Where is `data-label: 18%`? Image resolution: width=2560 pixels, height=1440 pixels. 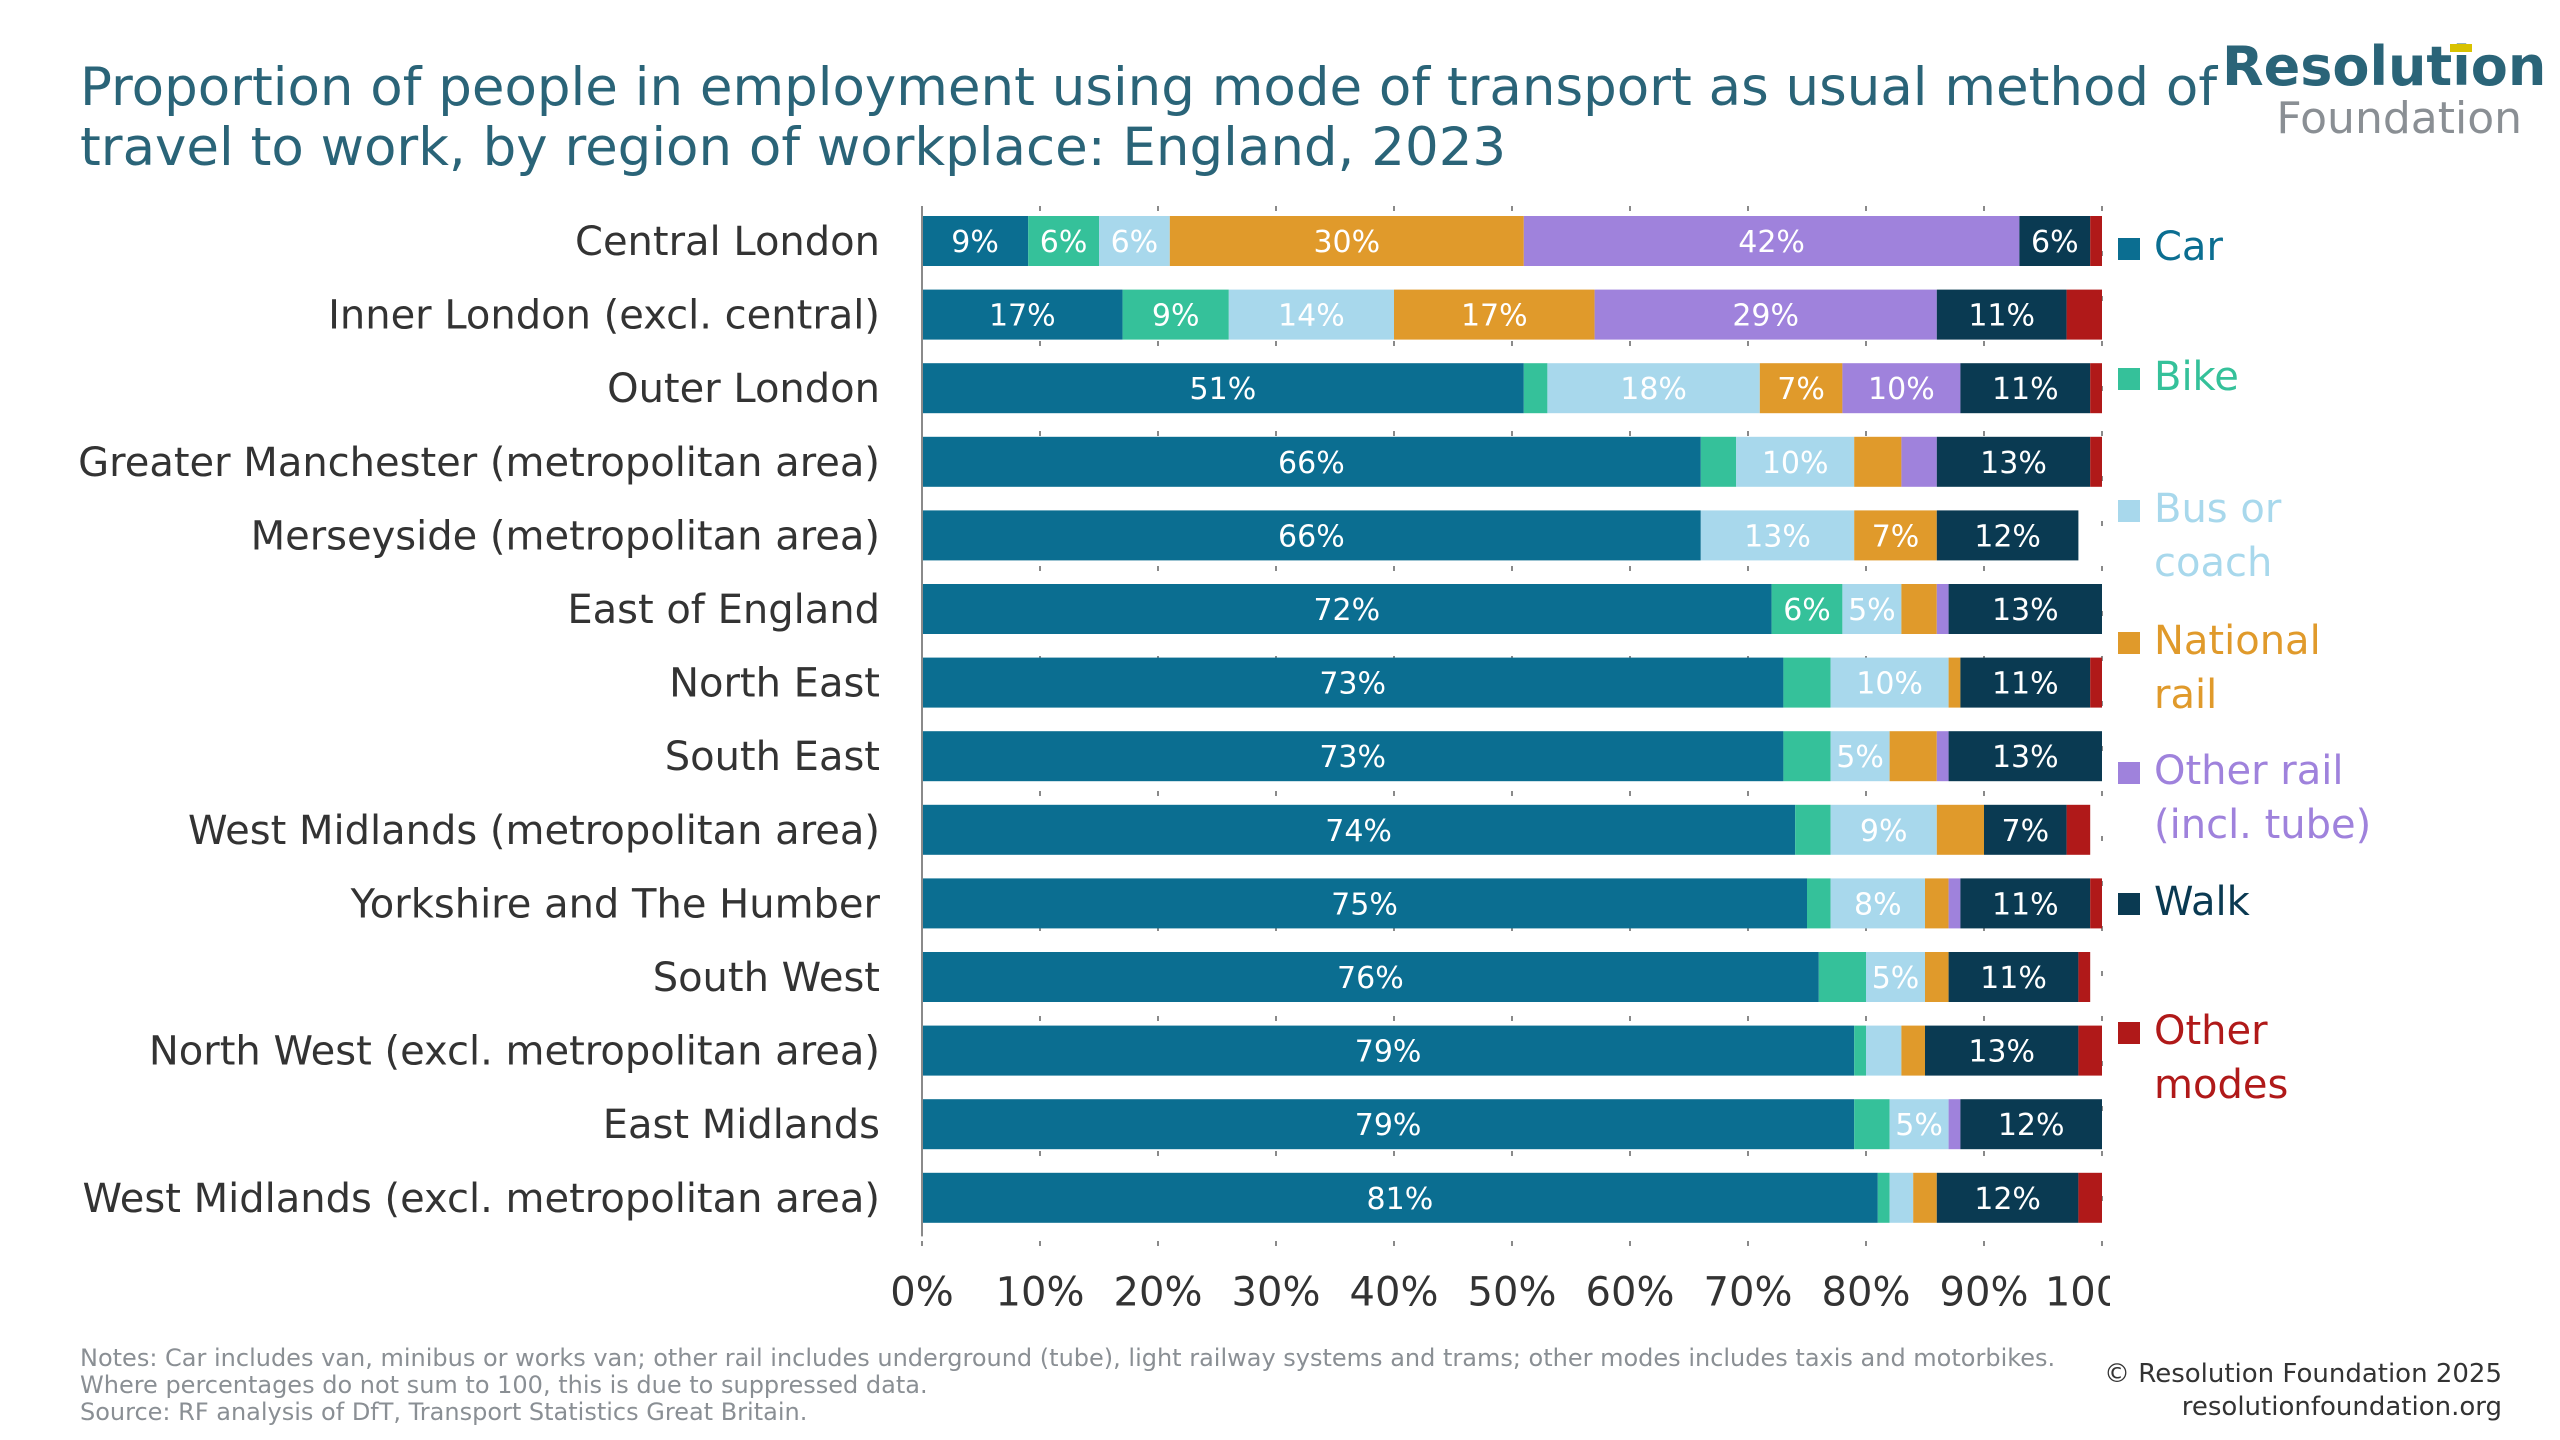
data-label: 18% is located at coordinates (1653, 389).